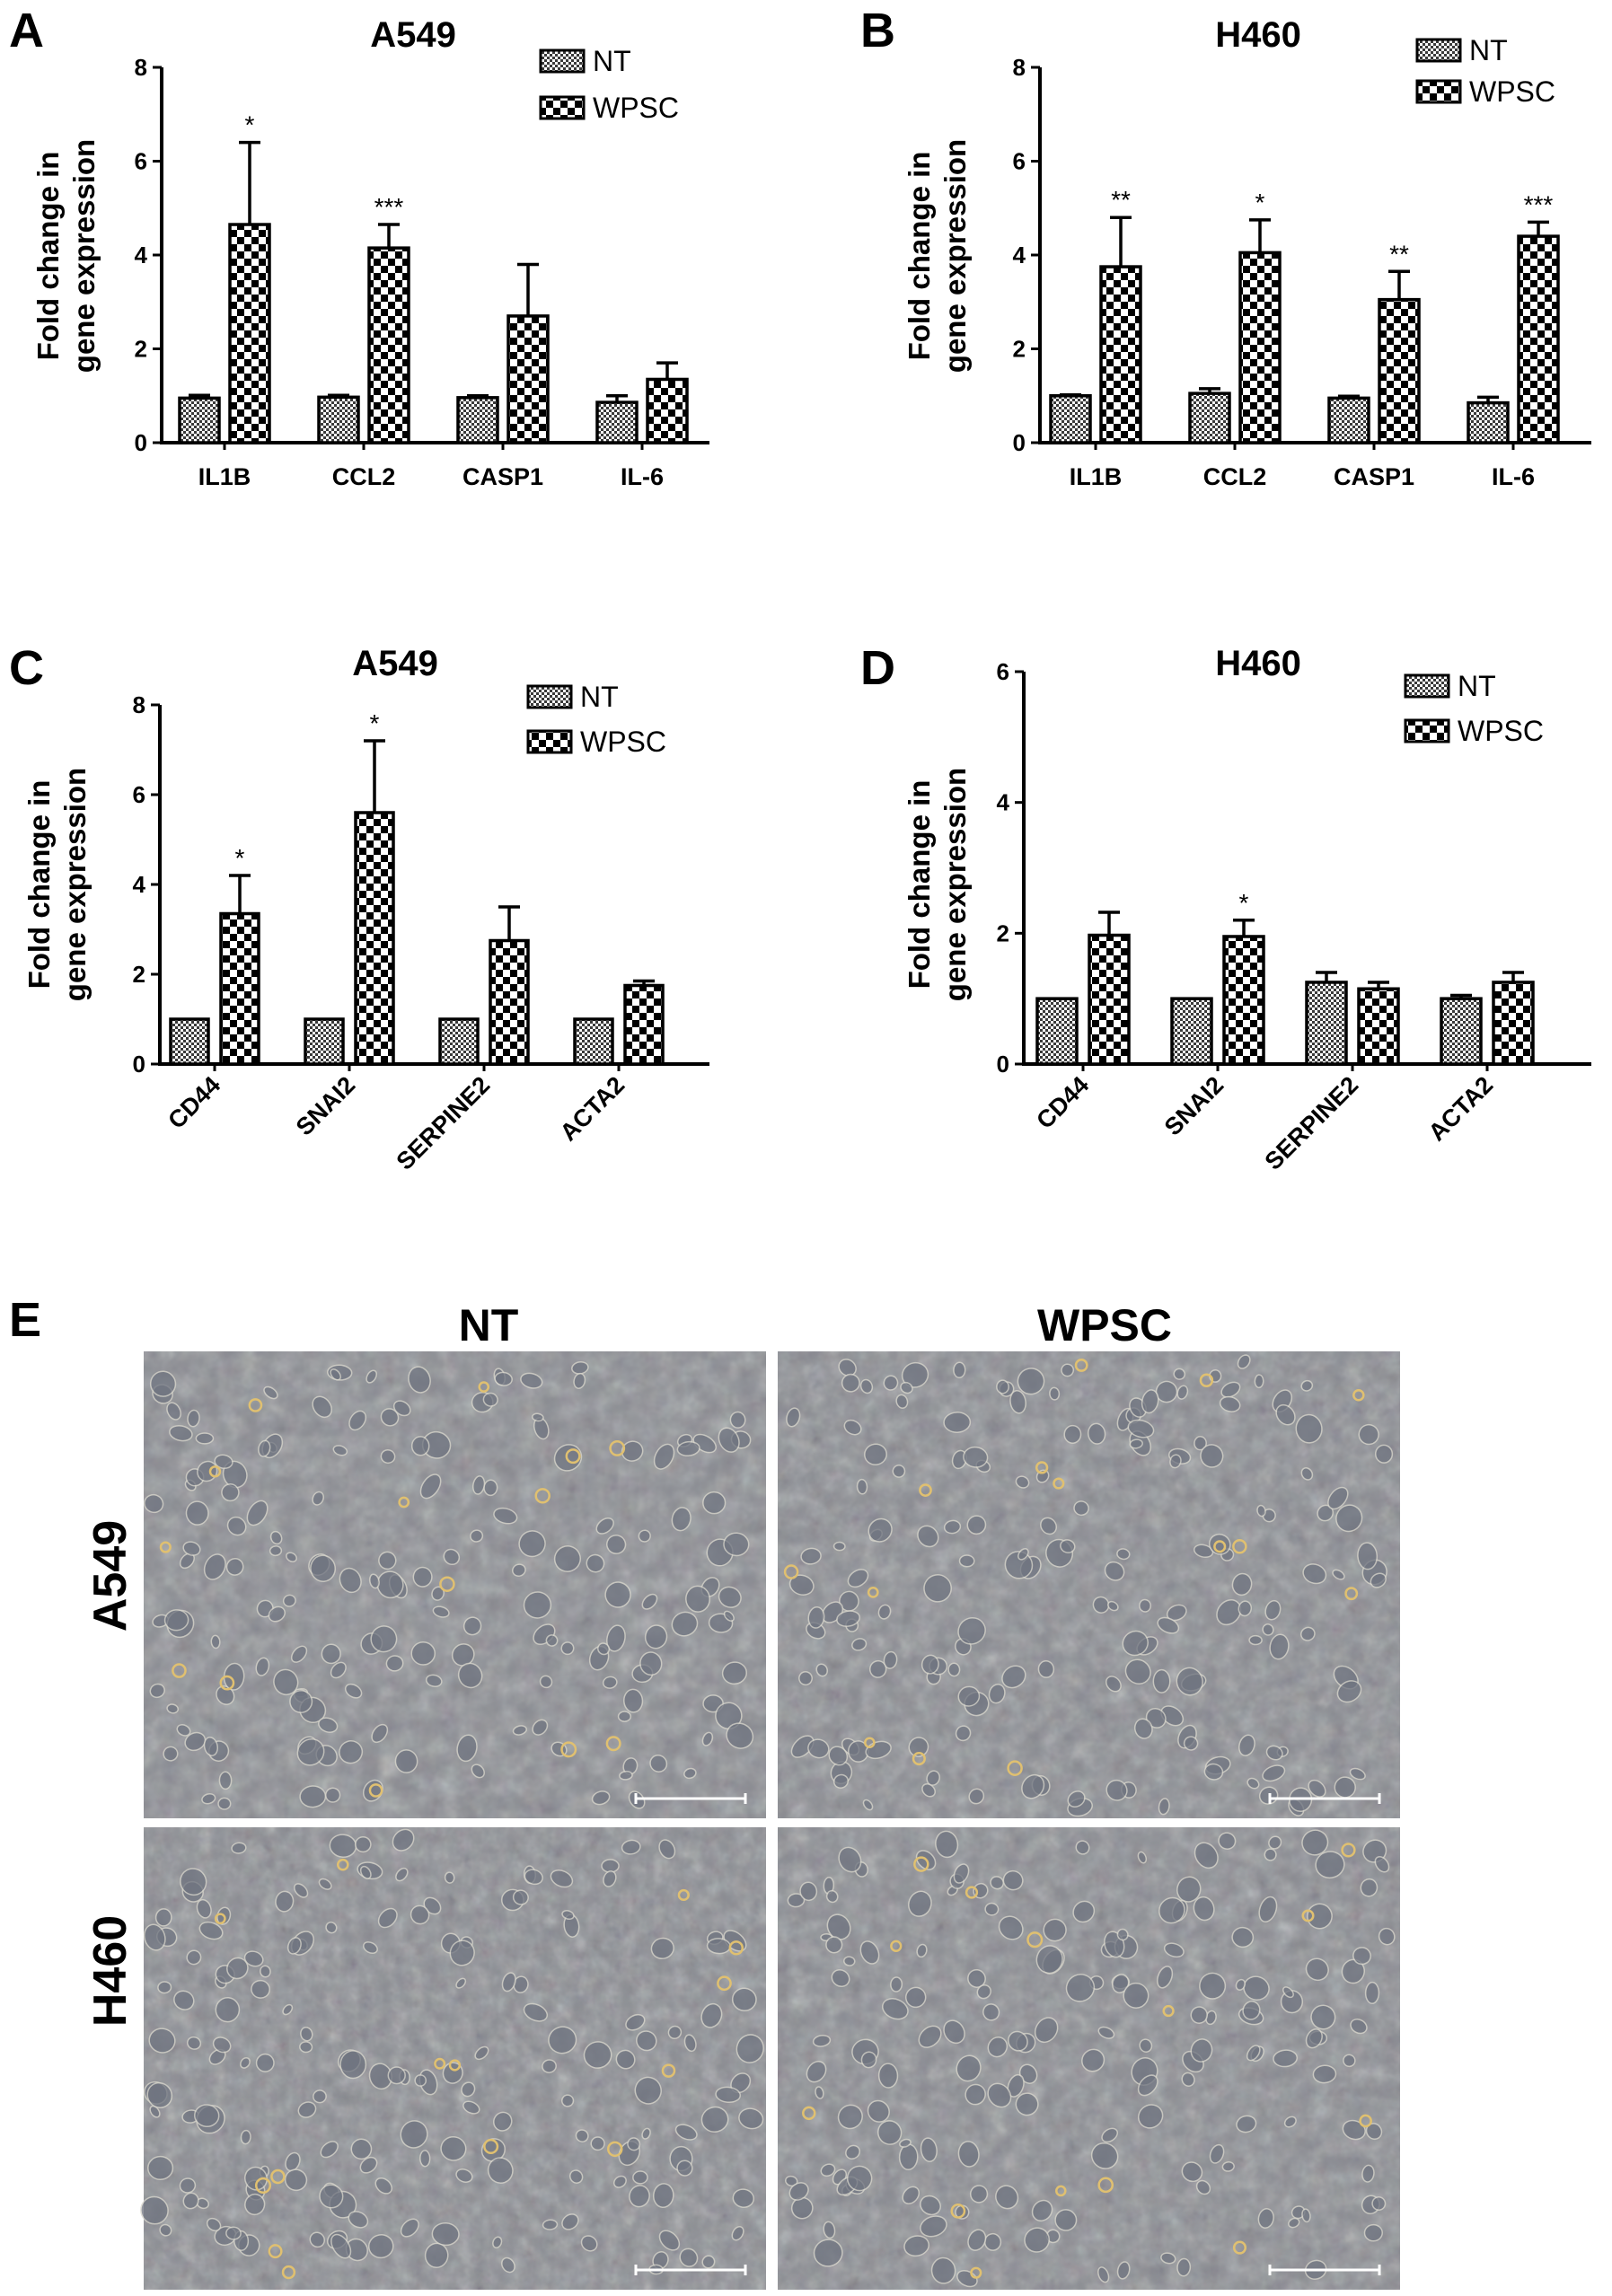  Describe the element at coordinates (642, 476) in the screenshot. I see `x-tick-label: IL-6` at that location.